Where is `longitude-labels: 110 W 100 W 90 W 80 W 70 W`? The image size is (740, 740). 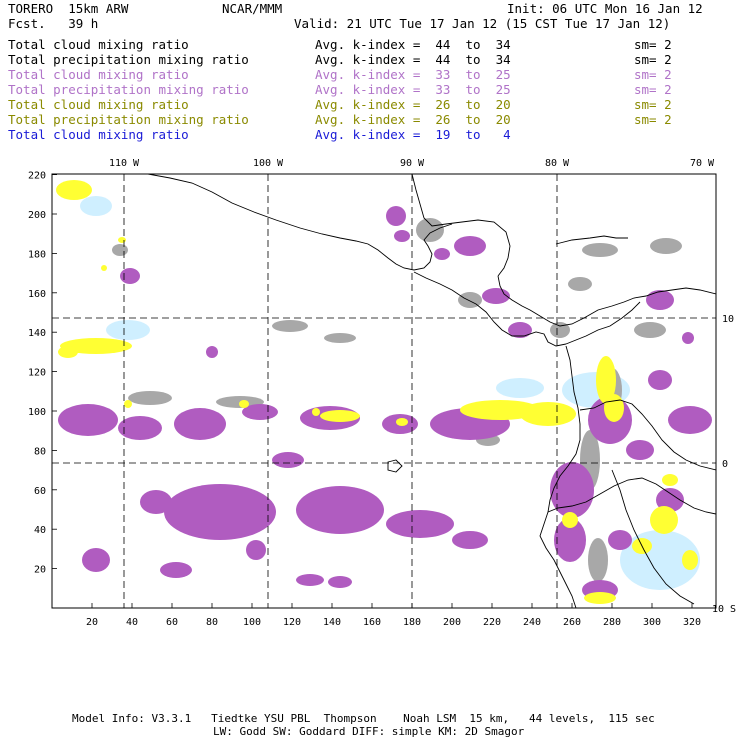
longitude-labels: 110 W 100 W 90 W 80 W 70 W is located at coordinates (412, 163).